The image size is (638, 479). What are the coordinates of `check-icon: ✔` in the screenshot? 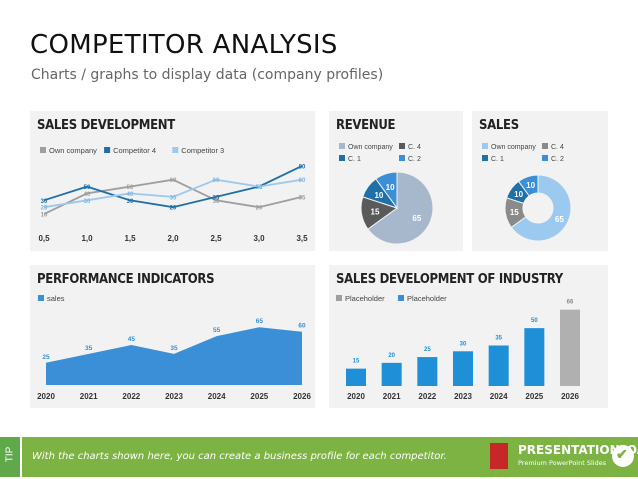 It's located at (622, 454).